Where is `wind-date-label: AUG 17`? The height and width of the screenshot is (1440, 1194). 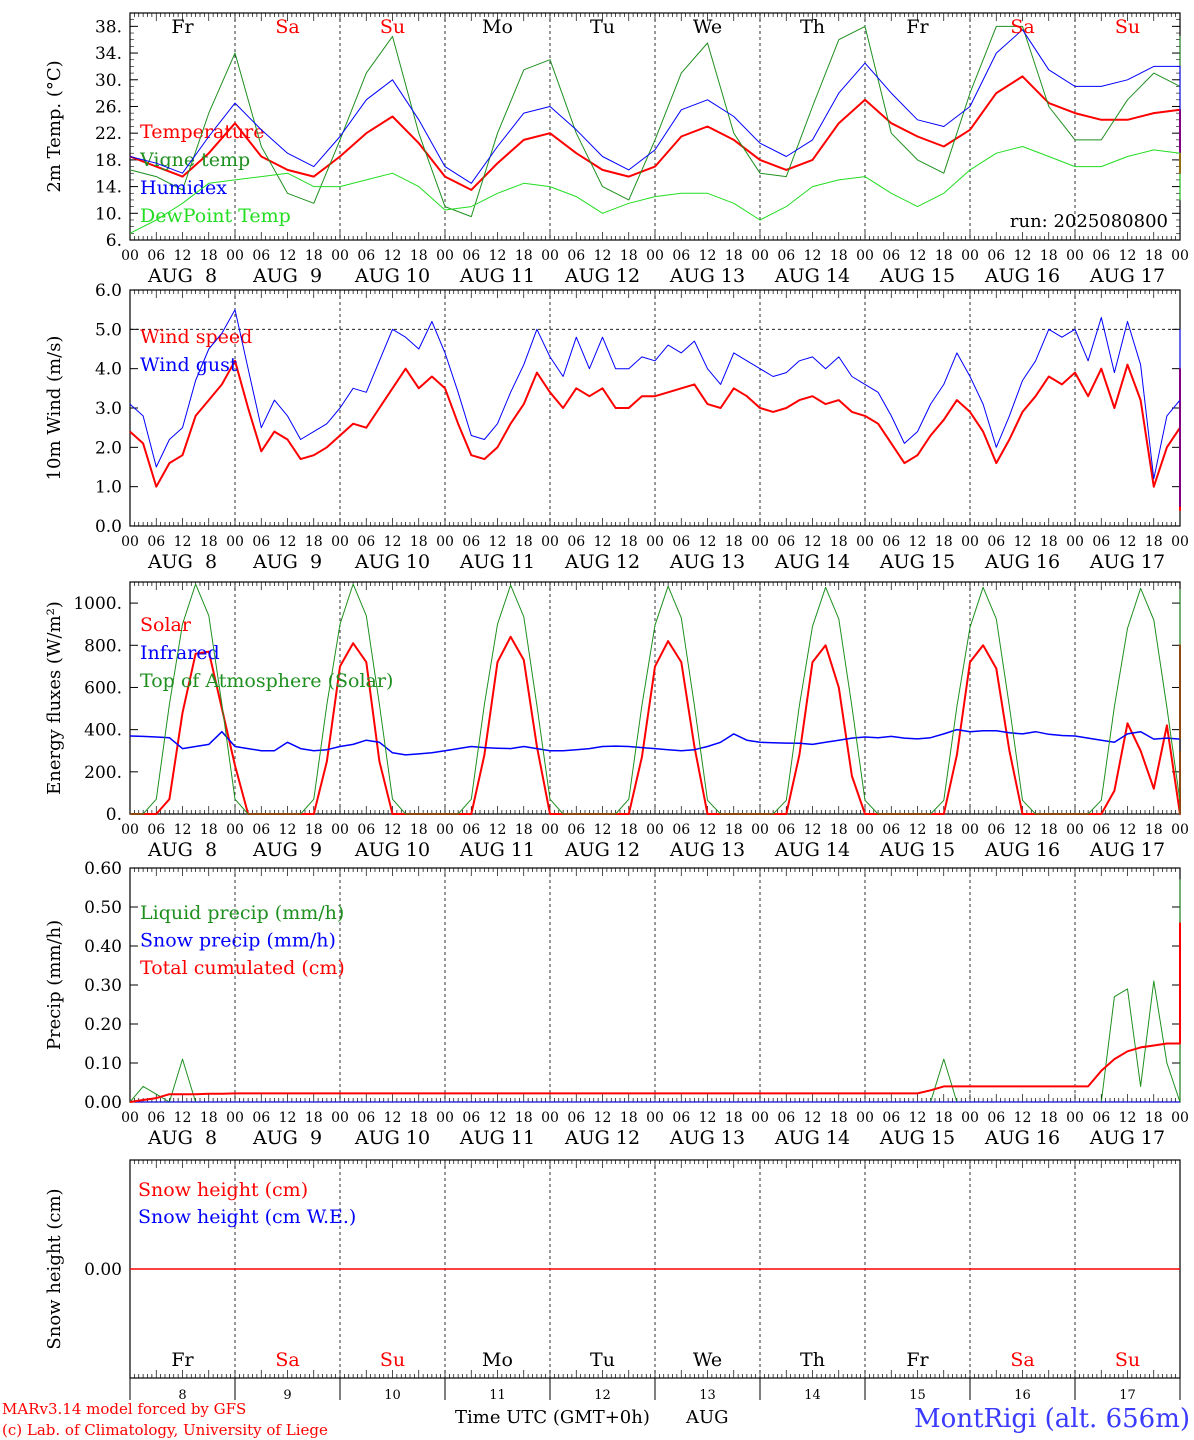 wind-date-label: AUG 17 is located at coordinates (1127, 562).